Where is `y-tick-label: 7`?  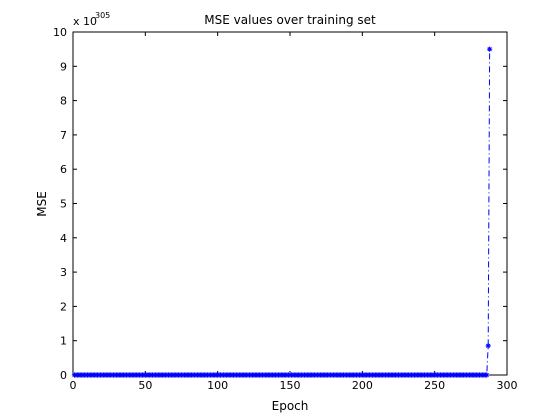 y-tick-label: 7 is located at coordinates (63, 135).